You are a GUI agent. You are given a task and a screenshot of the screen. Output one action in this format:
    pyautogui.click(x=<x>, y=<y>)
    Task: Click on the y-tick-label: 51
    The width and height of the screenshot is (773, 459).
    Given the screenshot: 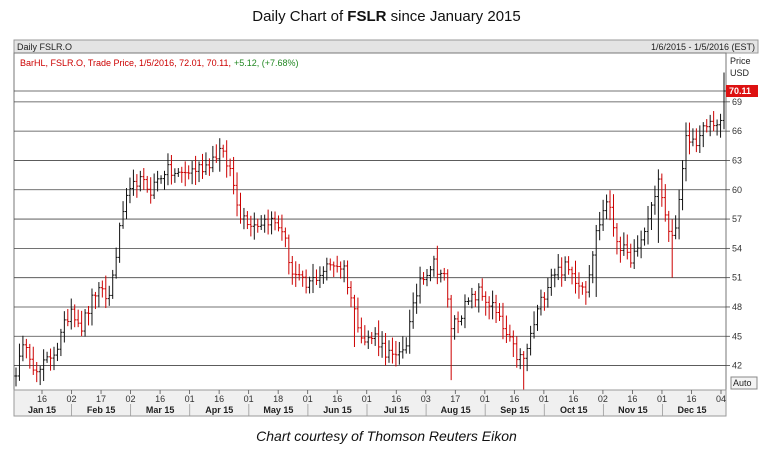 What is the action you would take?
    pyautogui.click(x=737, y=278)
    